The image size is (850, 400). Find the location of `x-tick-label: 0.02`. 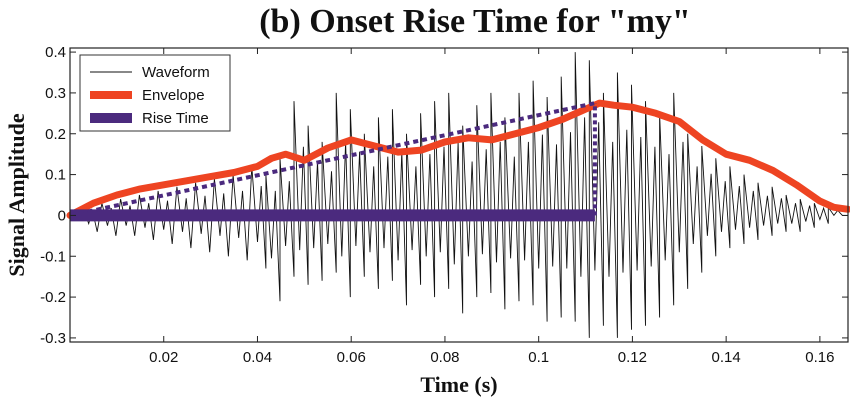

x-tick-label: 0.02 is located at coordinates (163, 357).